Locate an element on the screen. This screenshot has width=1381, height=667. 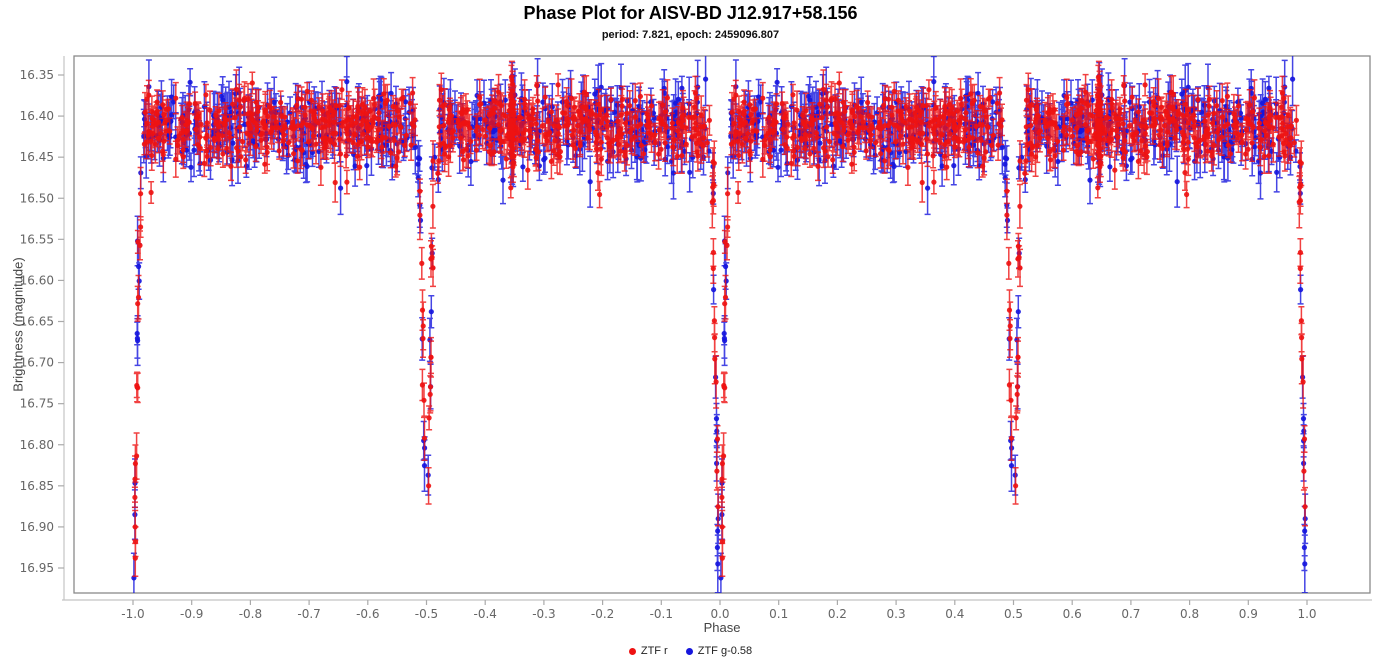
svg-text: 16.40 is located at coordinates (37, 116).